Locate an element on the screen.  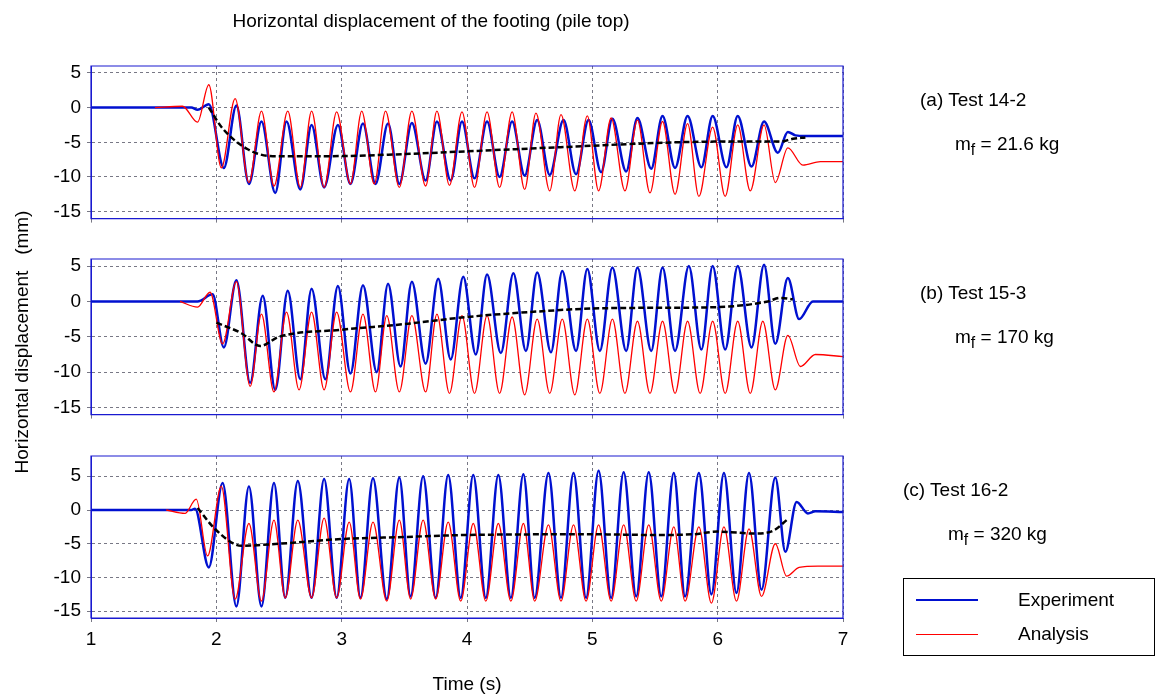
y-axis-title: Horizontal displacement (mm) is located at coordinates (22, 342).